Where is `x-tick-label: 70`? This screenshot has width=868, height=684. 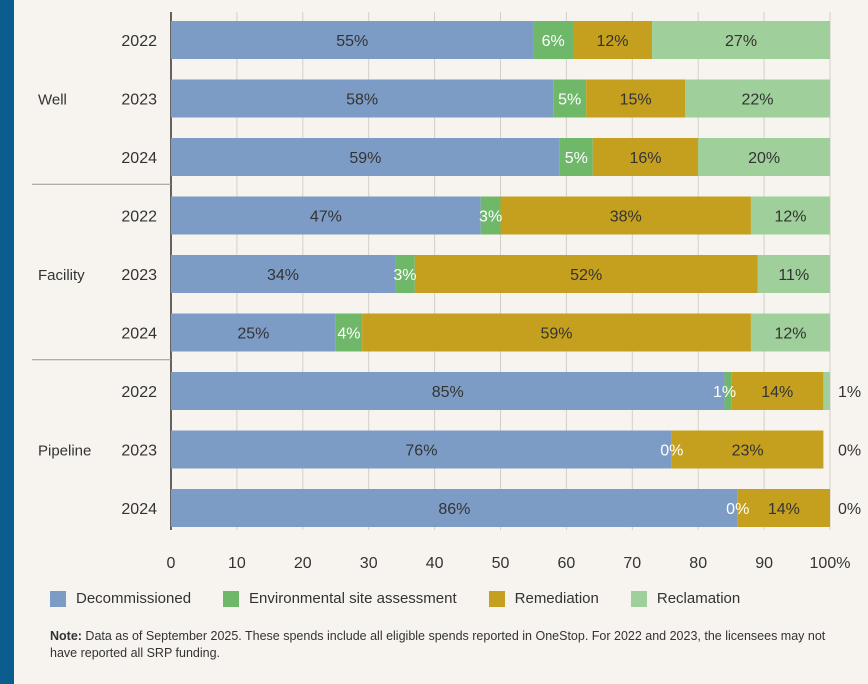 x-tick-label: 70 is located at coordinates (632, 563).